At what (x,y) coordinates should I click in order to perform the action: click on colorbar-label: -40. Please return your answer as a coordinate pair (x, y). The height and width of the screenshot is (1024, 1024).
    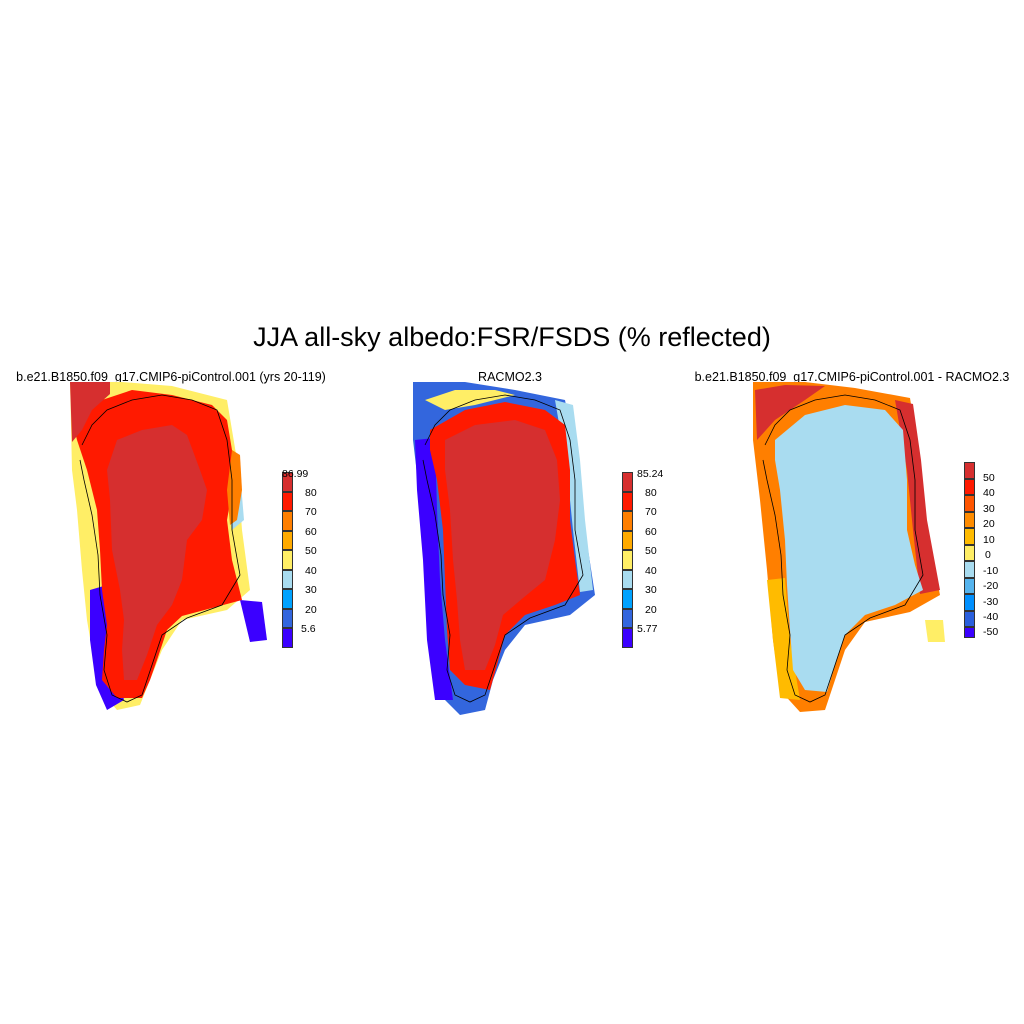
    Looking at the image, I should click on (991, 617).